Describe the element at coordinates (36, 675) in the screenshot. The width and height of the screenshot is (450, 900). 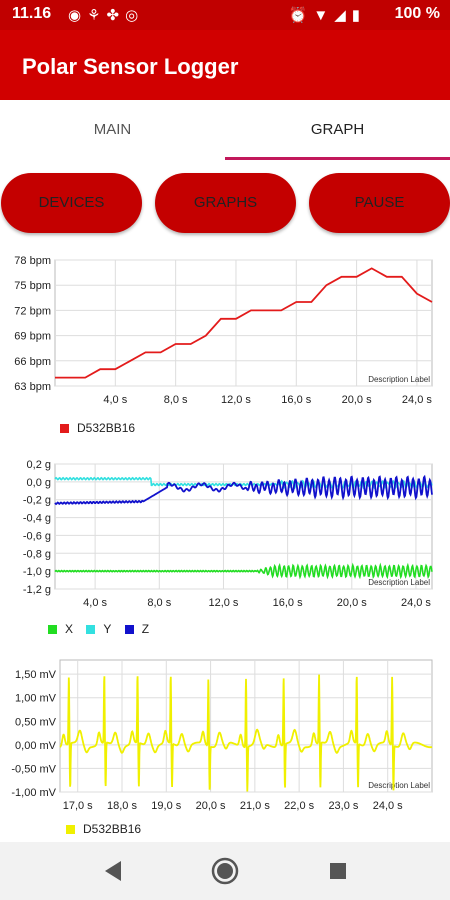
I see `y-tick-label: 1,50 mV` at that location.